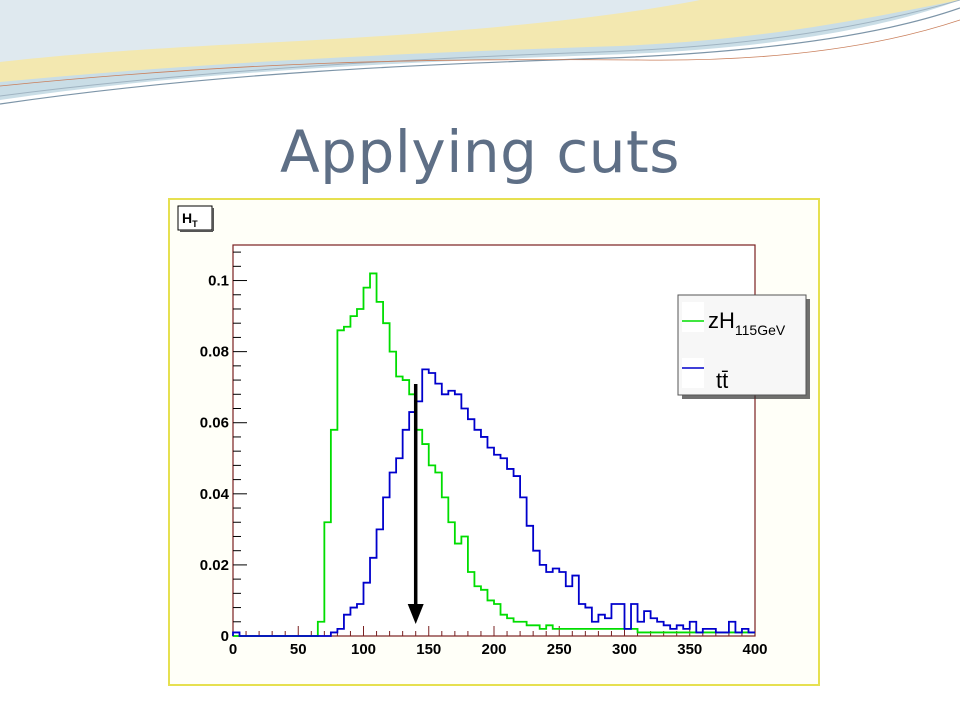 The height and width of the screenshot is (720, 960). I want to click on x-tick-label: 150, so click(428, 649).